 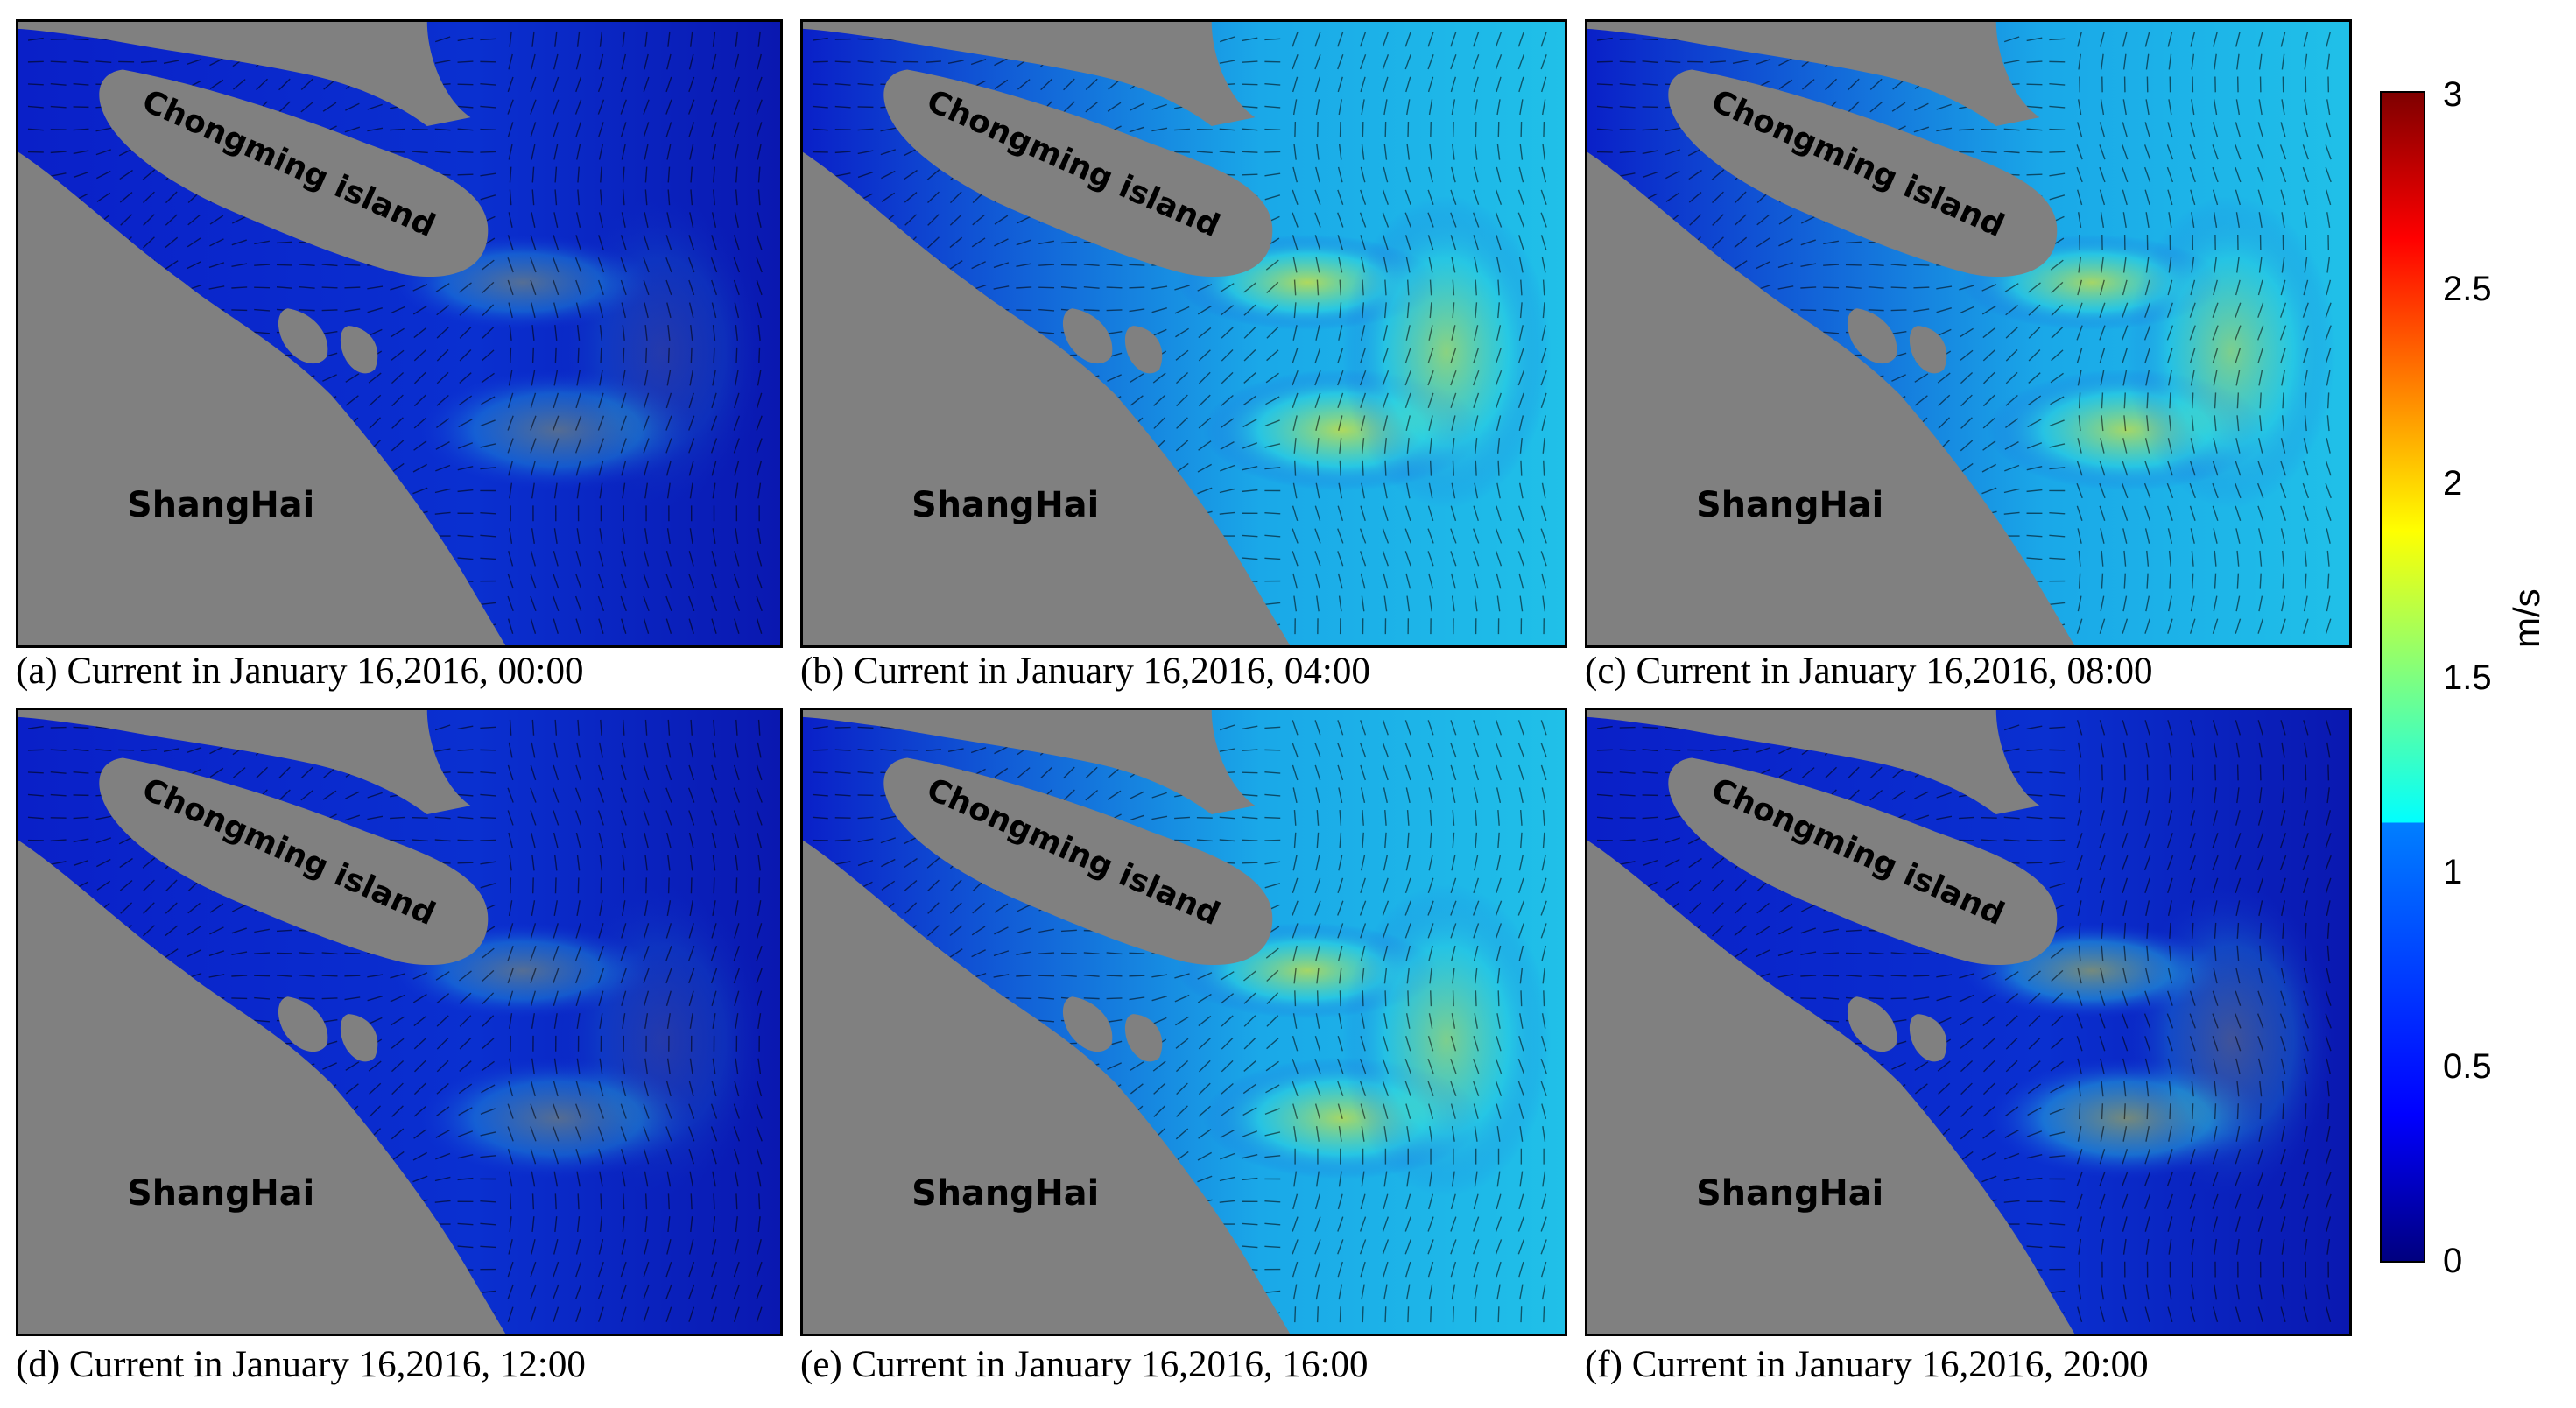 What do you see at coordinates (2453, 94) in the screenshot?
I see `colorbar-tick: 3` at bounding box center [2453, 94].